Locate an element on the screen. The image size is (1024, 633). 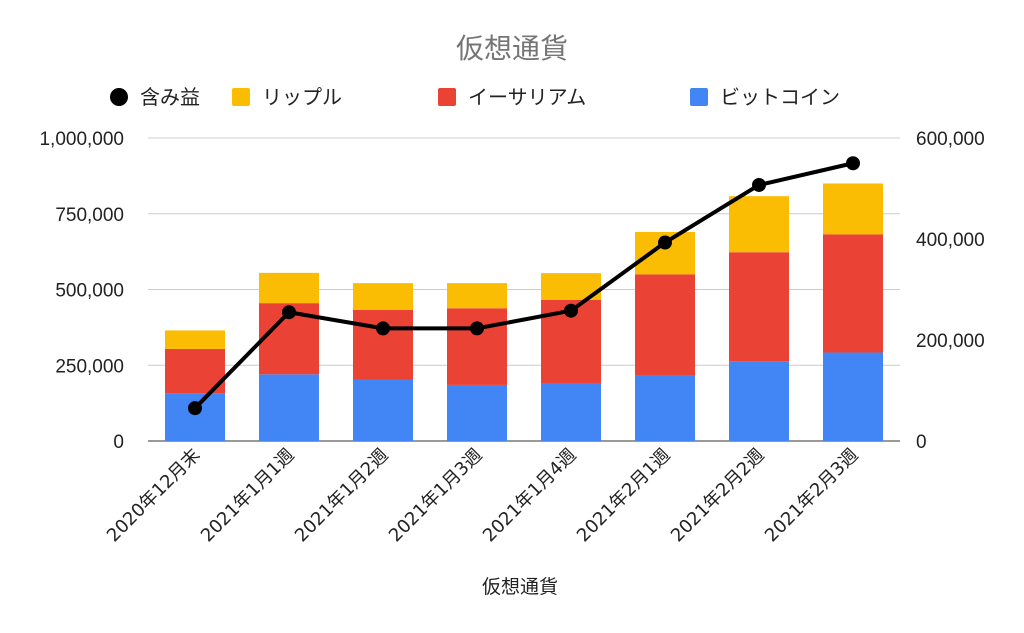
x-axis-label: 仮想通貨 is located at coordinates (520, 587).